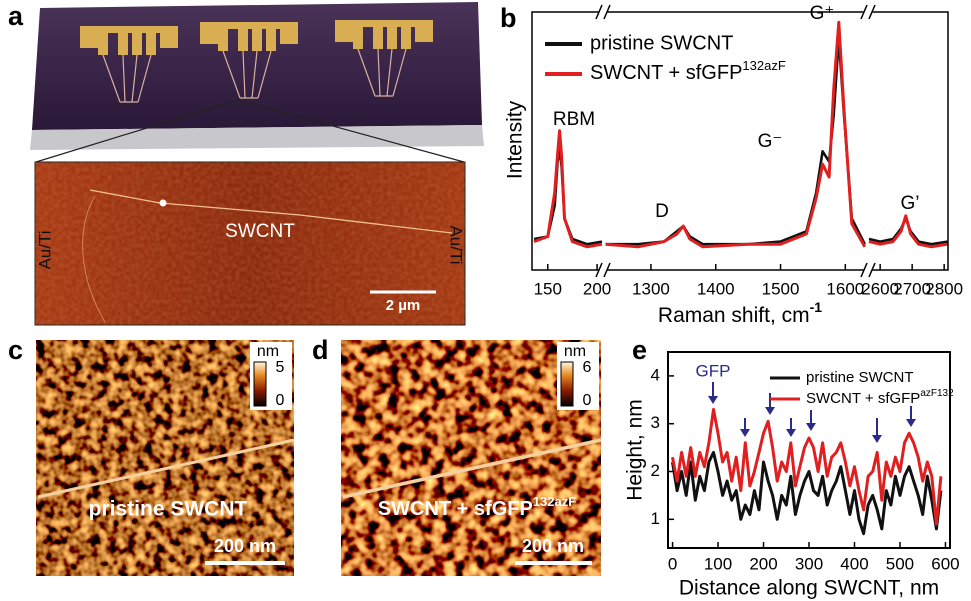 Image resolution: width=971 pixels, height=601 pixels. I want to click on panel-label: b, so click(508, 18).